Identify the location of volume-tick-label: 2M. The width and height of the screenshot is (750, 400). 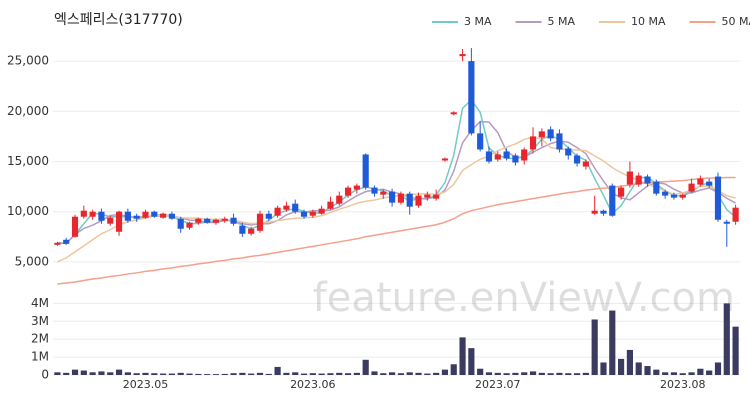
(40, 339).